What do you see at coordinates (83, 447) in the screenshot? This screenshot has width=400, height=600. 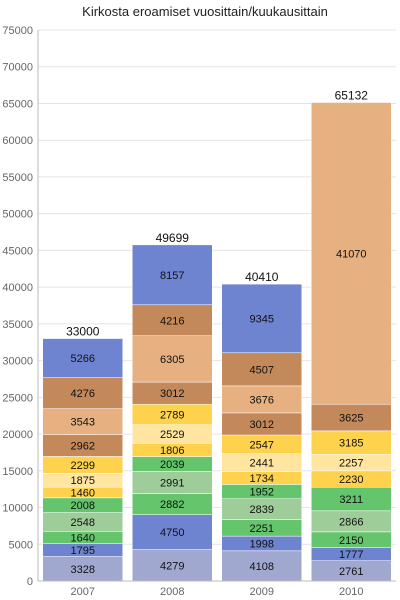 I see `segment-value-label: 2962` at bounding box center [83, 447].